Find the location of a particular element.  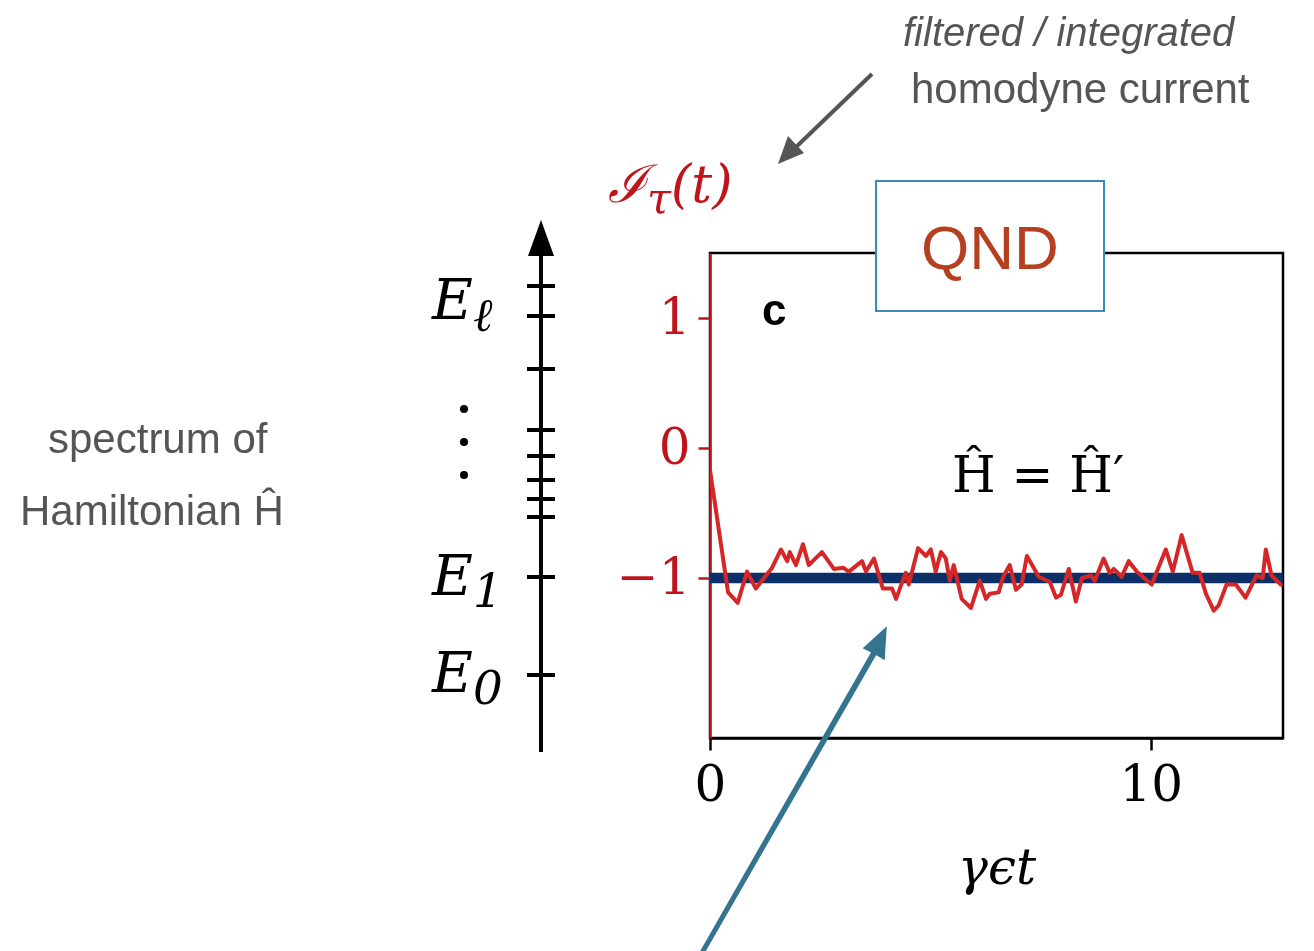

text: homodyne current is located at coordinates (1080, 88).